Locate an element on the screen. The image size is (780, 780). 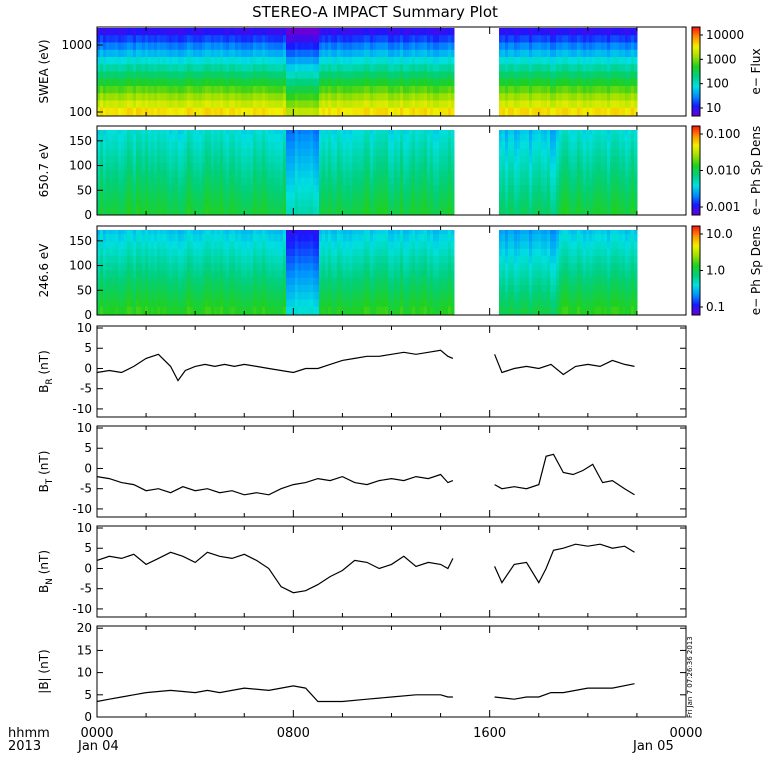
year-label: 2013 is located at coordinates (24, 746).